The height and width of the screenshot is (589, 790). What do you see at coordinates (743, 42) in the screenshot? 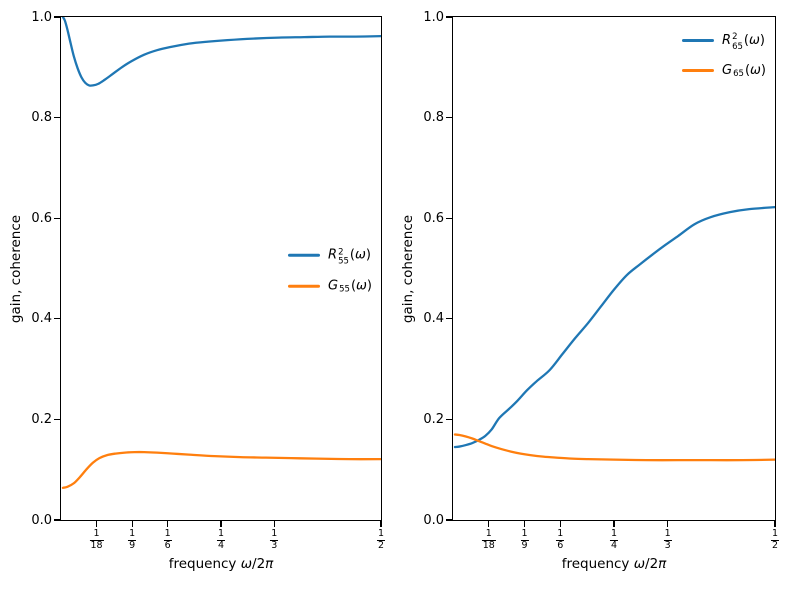
I see `legend-label: R 2 65(ω)` at bounding box center [743, 42].